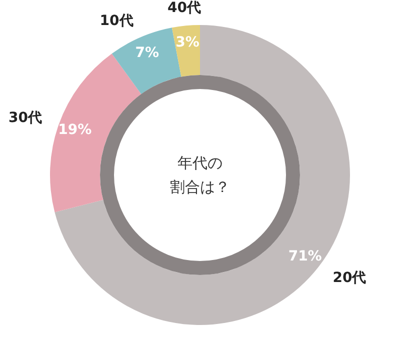  What do you see at coordinates (25, 118) in the screenshot?
I see `slice-label: 30代` at bounding box center [25, 118].